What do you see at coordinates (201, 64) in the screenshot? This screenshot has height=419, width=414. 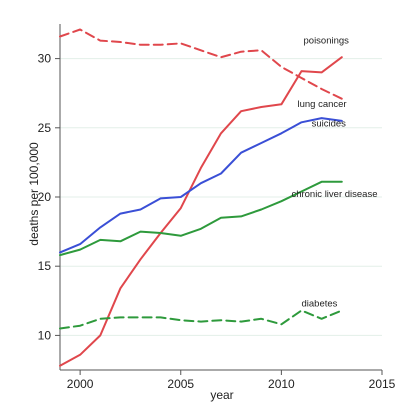 I see `series-line-lung-cancer` at bounding box center [201, 64].